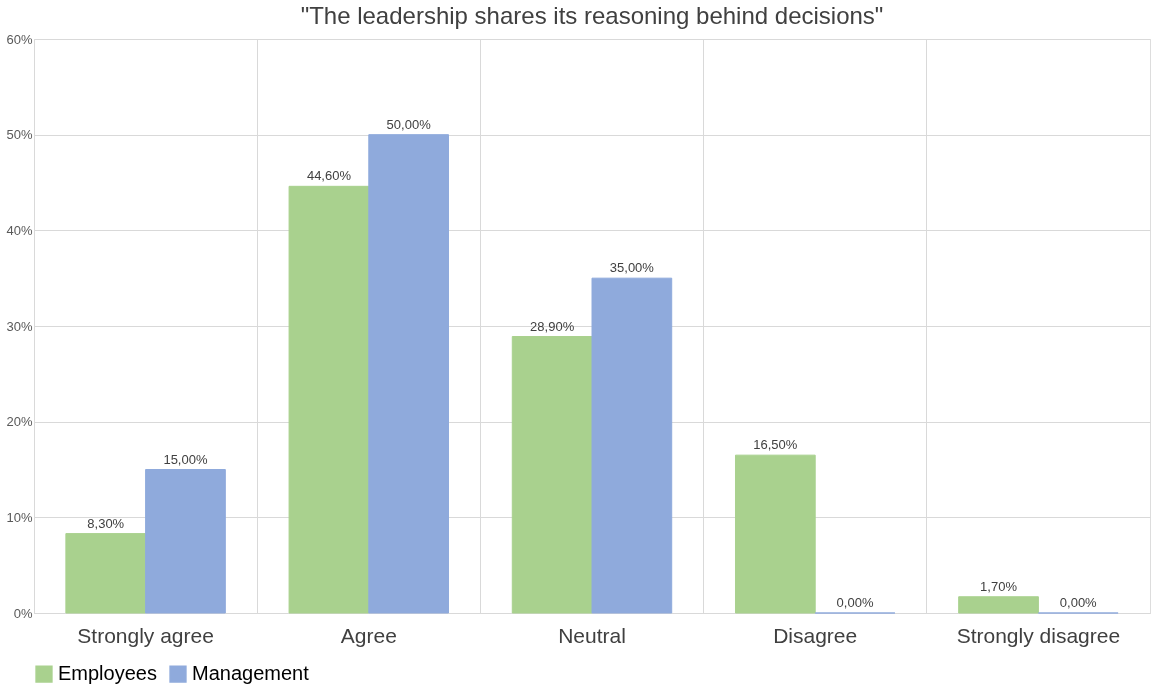 The image size is (1159, 693). What do you see at coordinates (592, 635) in the screenshot?
I see `x-tick-label: Neutral` at bounding box center [592, 635].